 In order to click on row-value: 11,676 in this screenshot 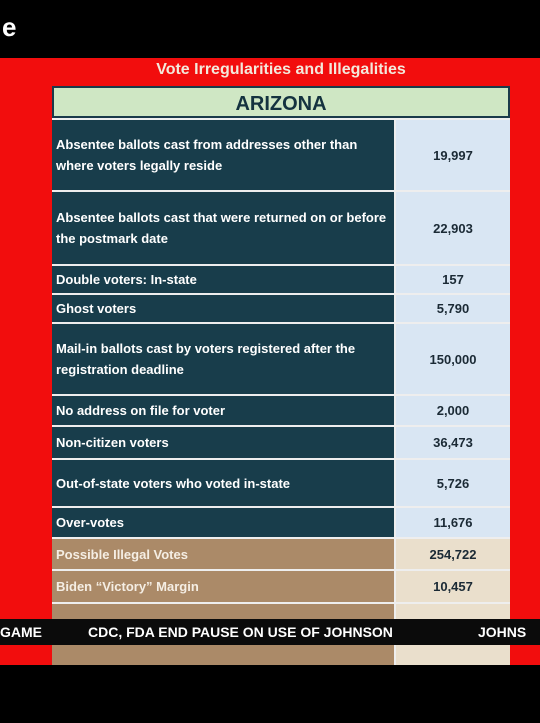, I will do `click(453, 522)`.